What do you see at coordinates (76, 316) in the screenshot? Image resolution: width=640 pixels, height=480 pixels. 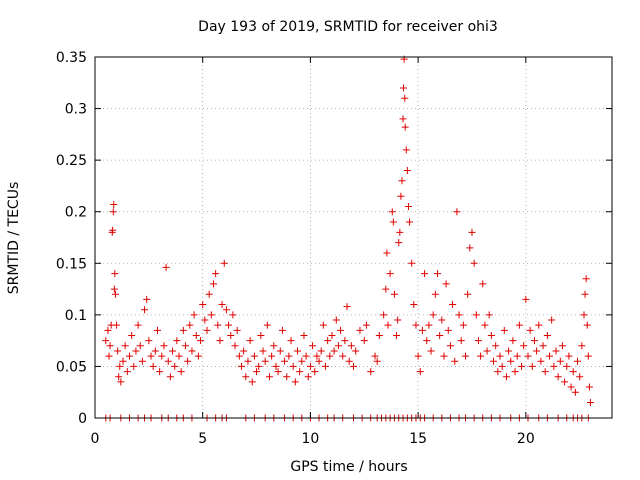 I see `y-tick-label: 0.1` at bounding box center [76, 316].